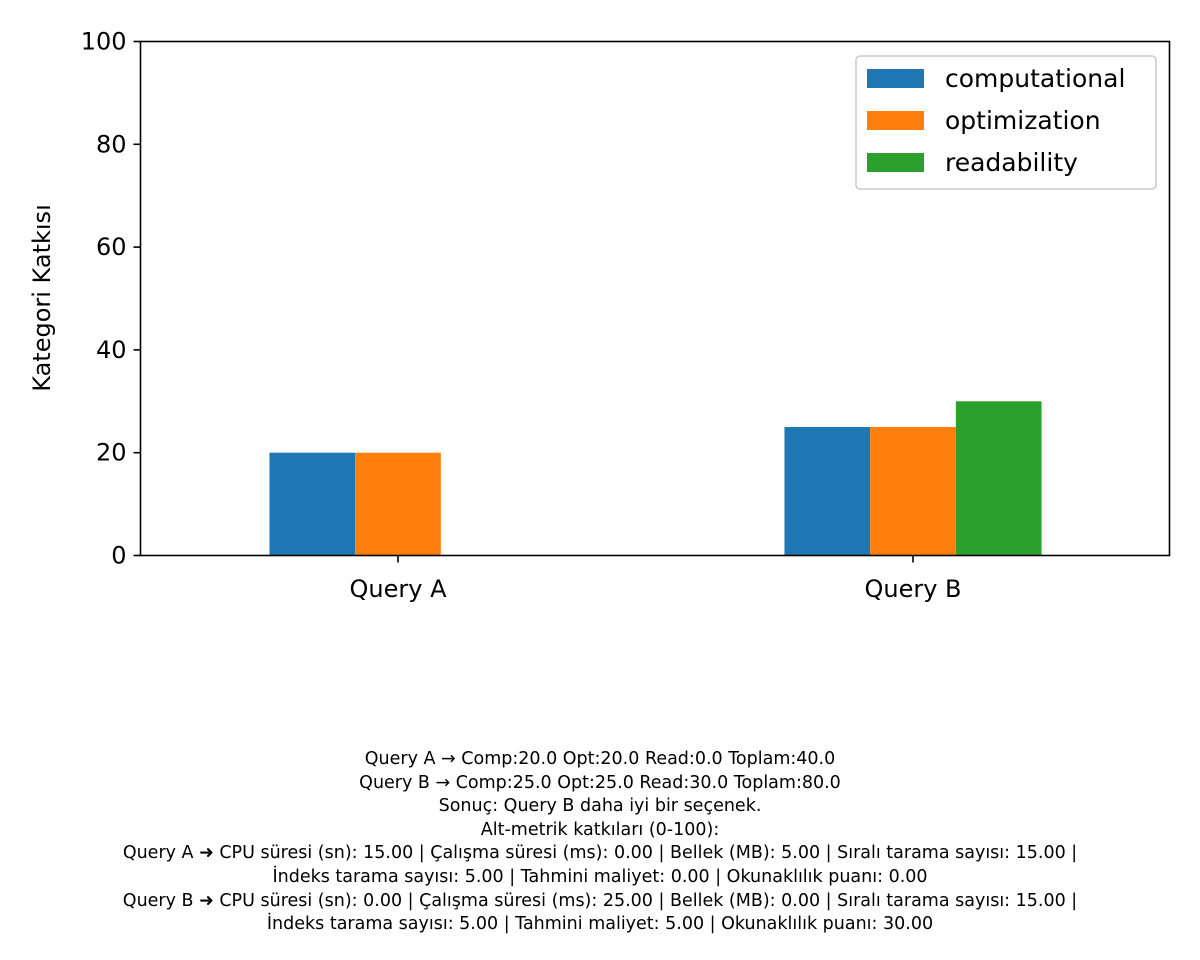 The width and height of the screenshot is (1200, 960). I want to click on bar-optimization-query-b, so click(913, 491).